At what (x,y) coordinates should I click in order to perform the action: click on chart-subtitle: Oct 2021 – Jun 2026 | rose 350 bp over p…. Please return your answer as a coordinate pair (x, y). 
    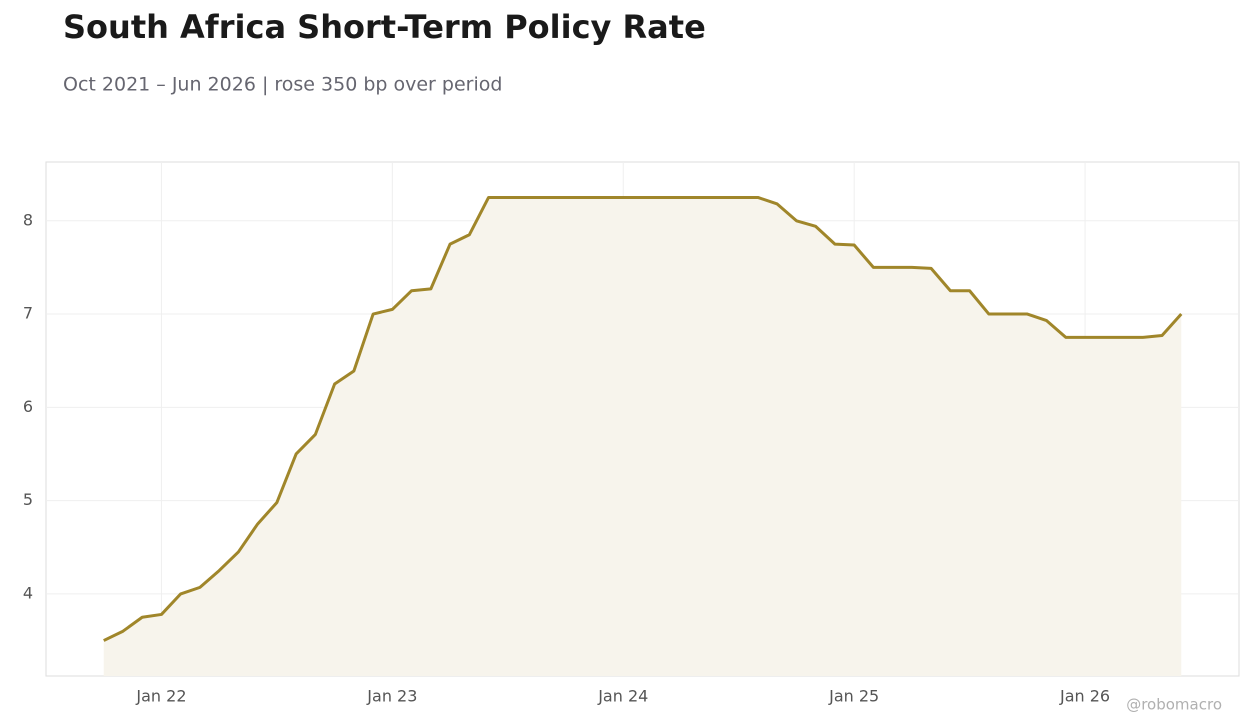
    Looking at the image, I should click on (282, 85).